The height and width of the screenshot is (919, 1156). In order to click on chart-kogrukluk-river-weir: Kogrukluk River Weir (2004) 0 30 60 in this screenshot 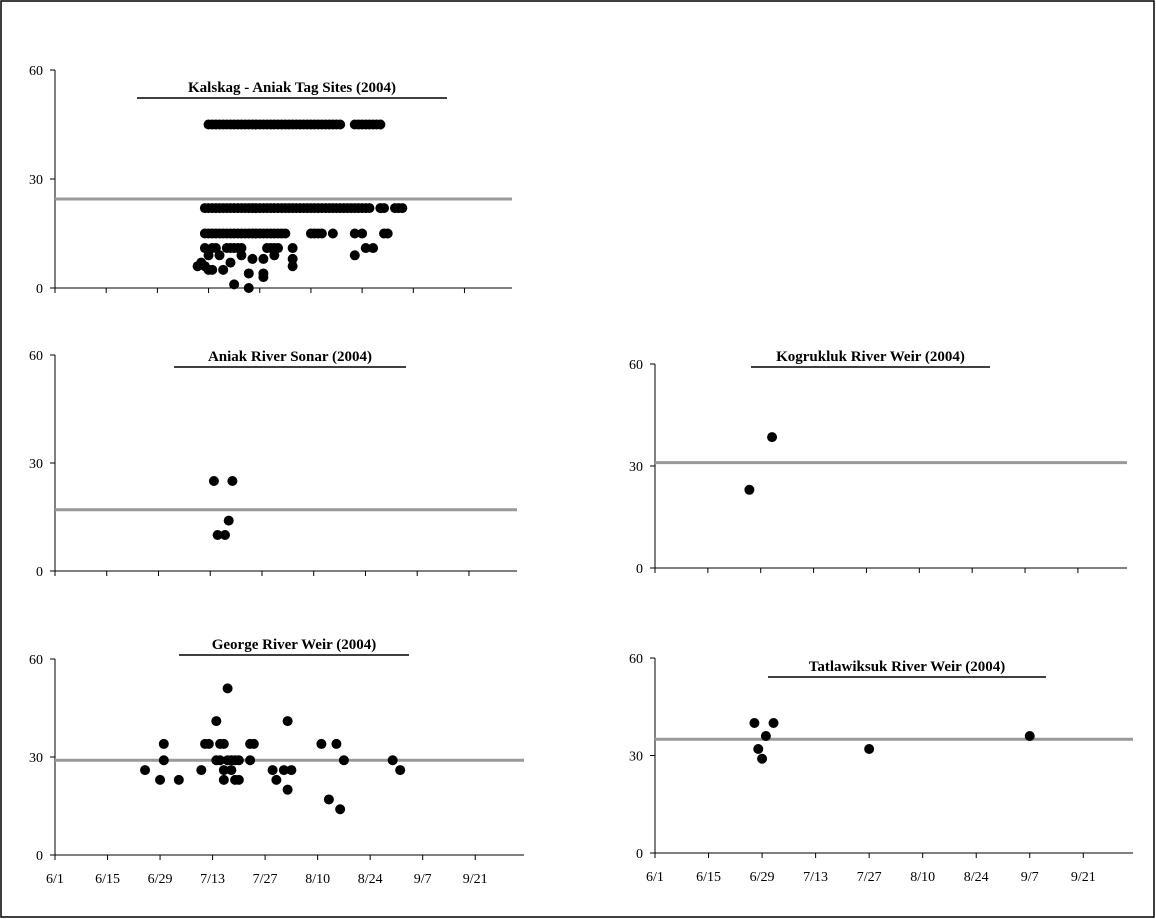, I will do `click(878, 463)`.